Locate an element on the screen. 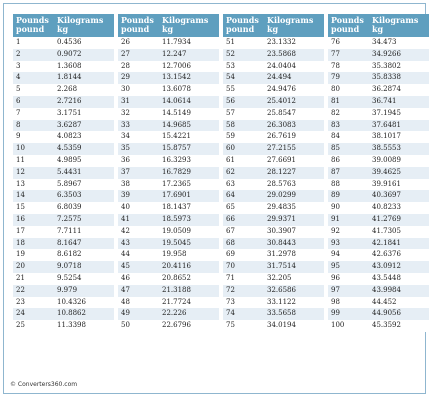 The image size is (431, 400). table-row: 21 9.5254 is located at coordinates (63, 278).